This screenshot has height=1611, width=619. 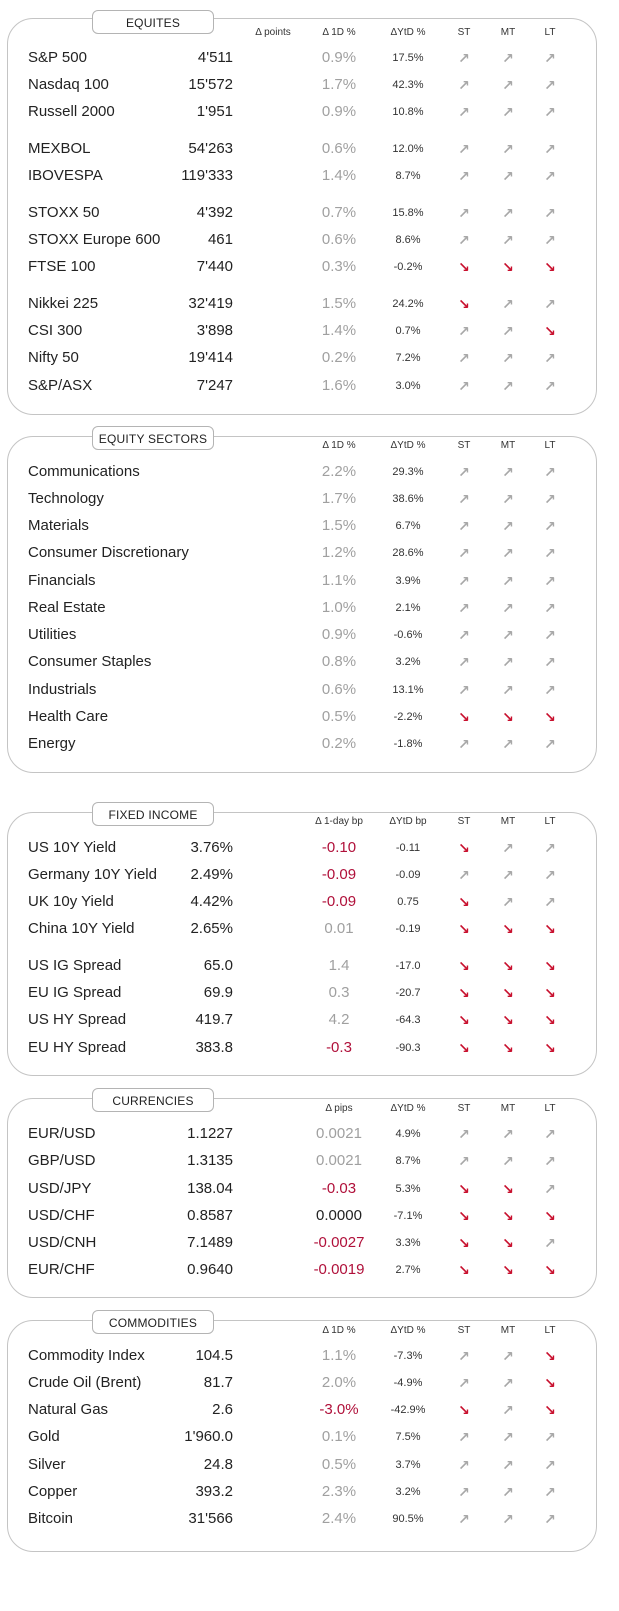 I want to click on commodities-row: Bitcoin 31'566 2.4% 90.5% ↗ ↗ ↗, so click(x=309, y=1519).